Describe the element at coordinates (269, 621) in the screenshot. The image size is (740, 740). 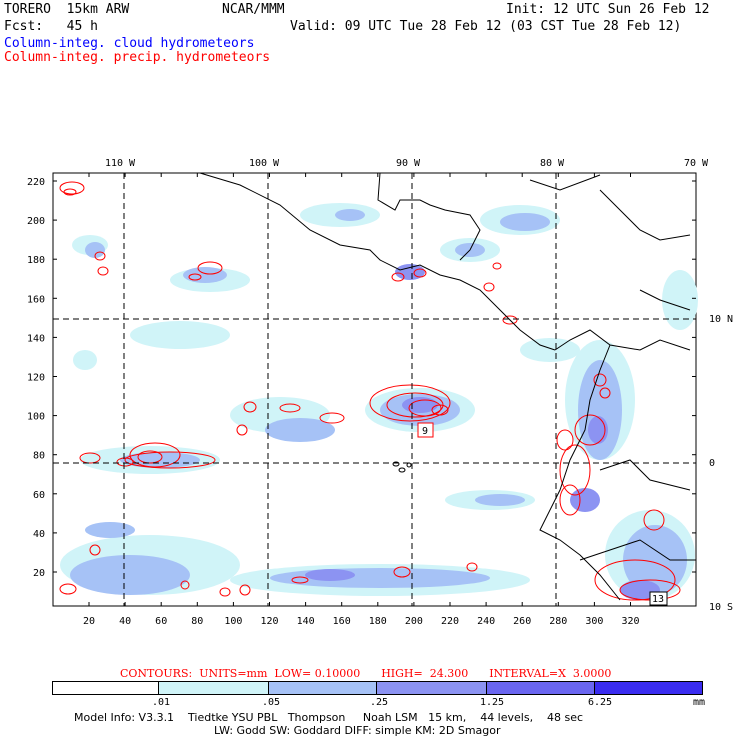
I see `x-index-label: 120` at that location.